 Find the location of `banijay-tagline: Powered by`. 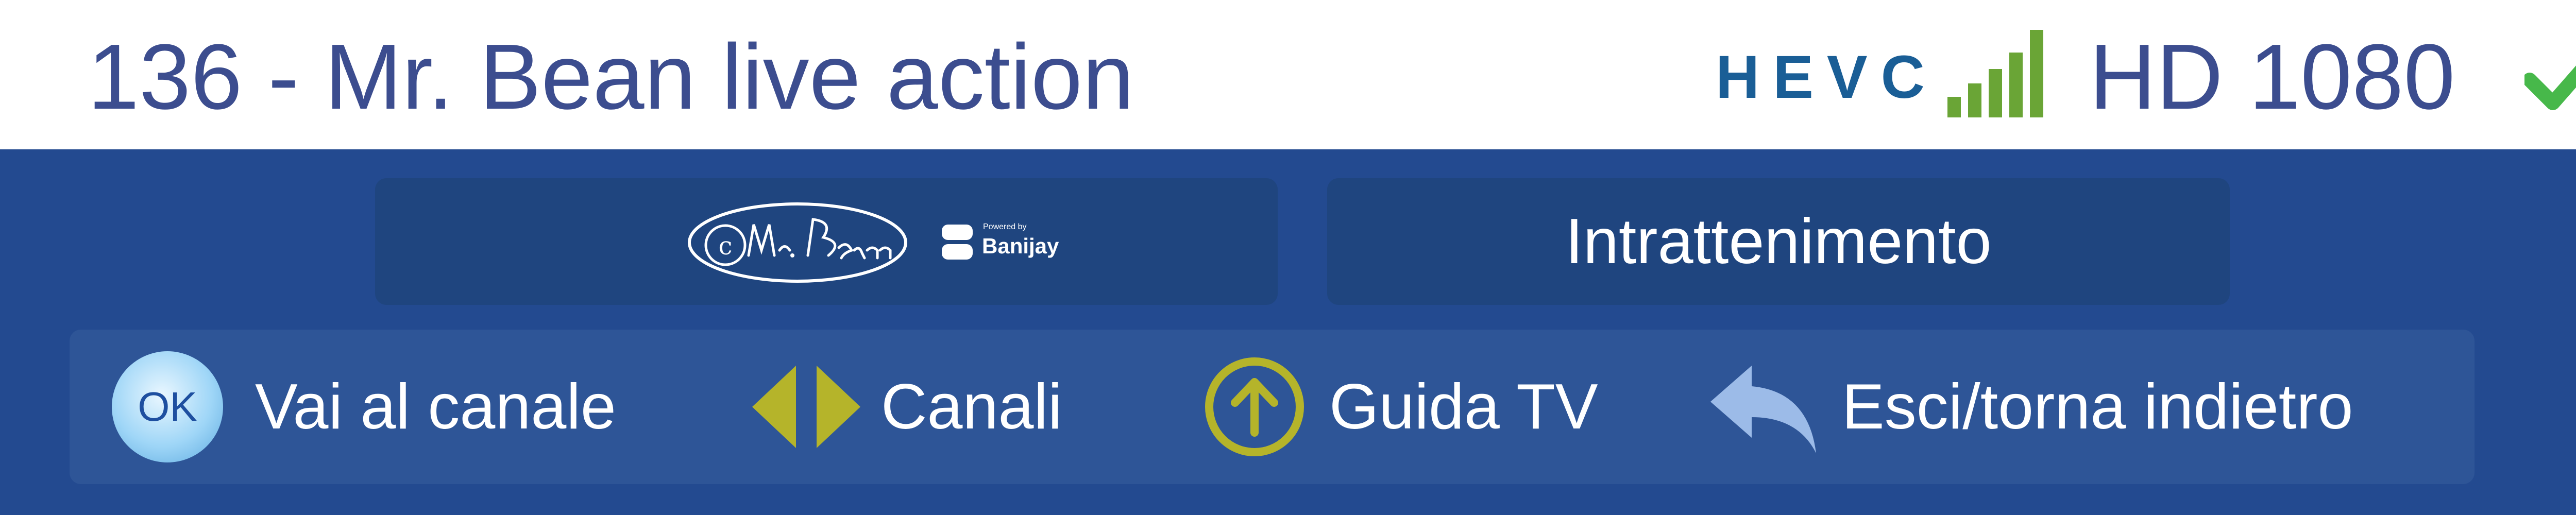

banijay-tagline: Powered by is located at coordinates (1005, 227).